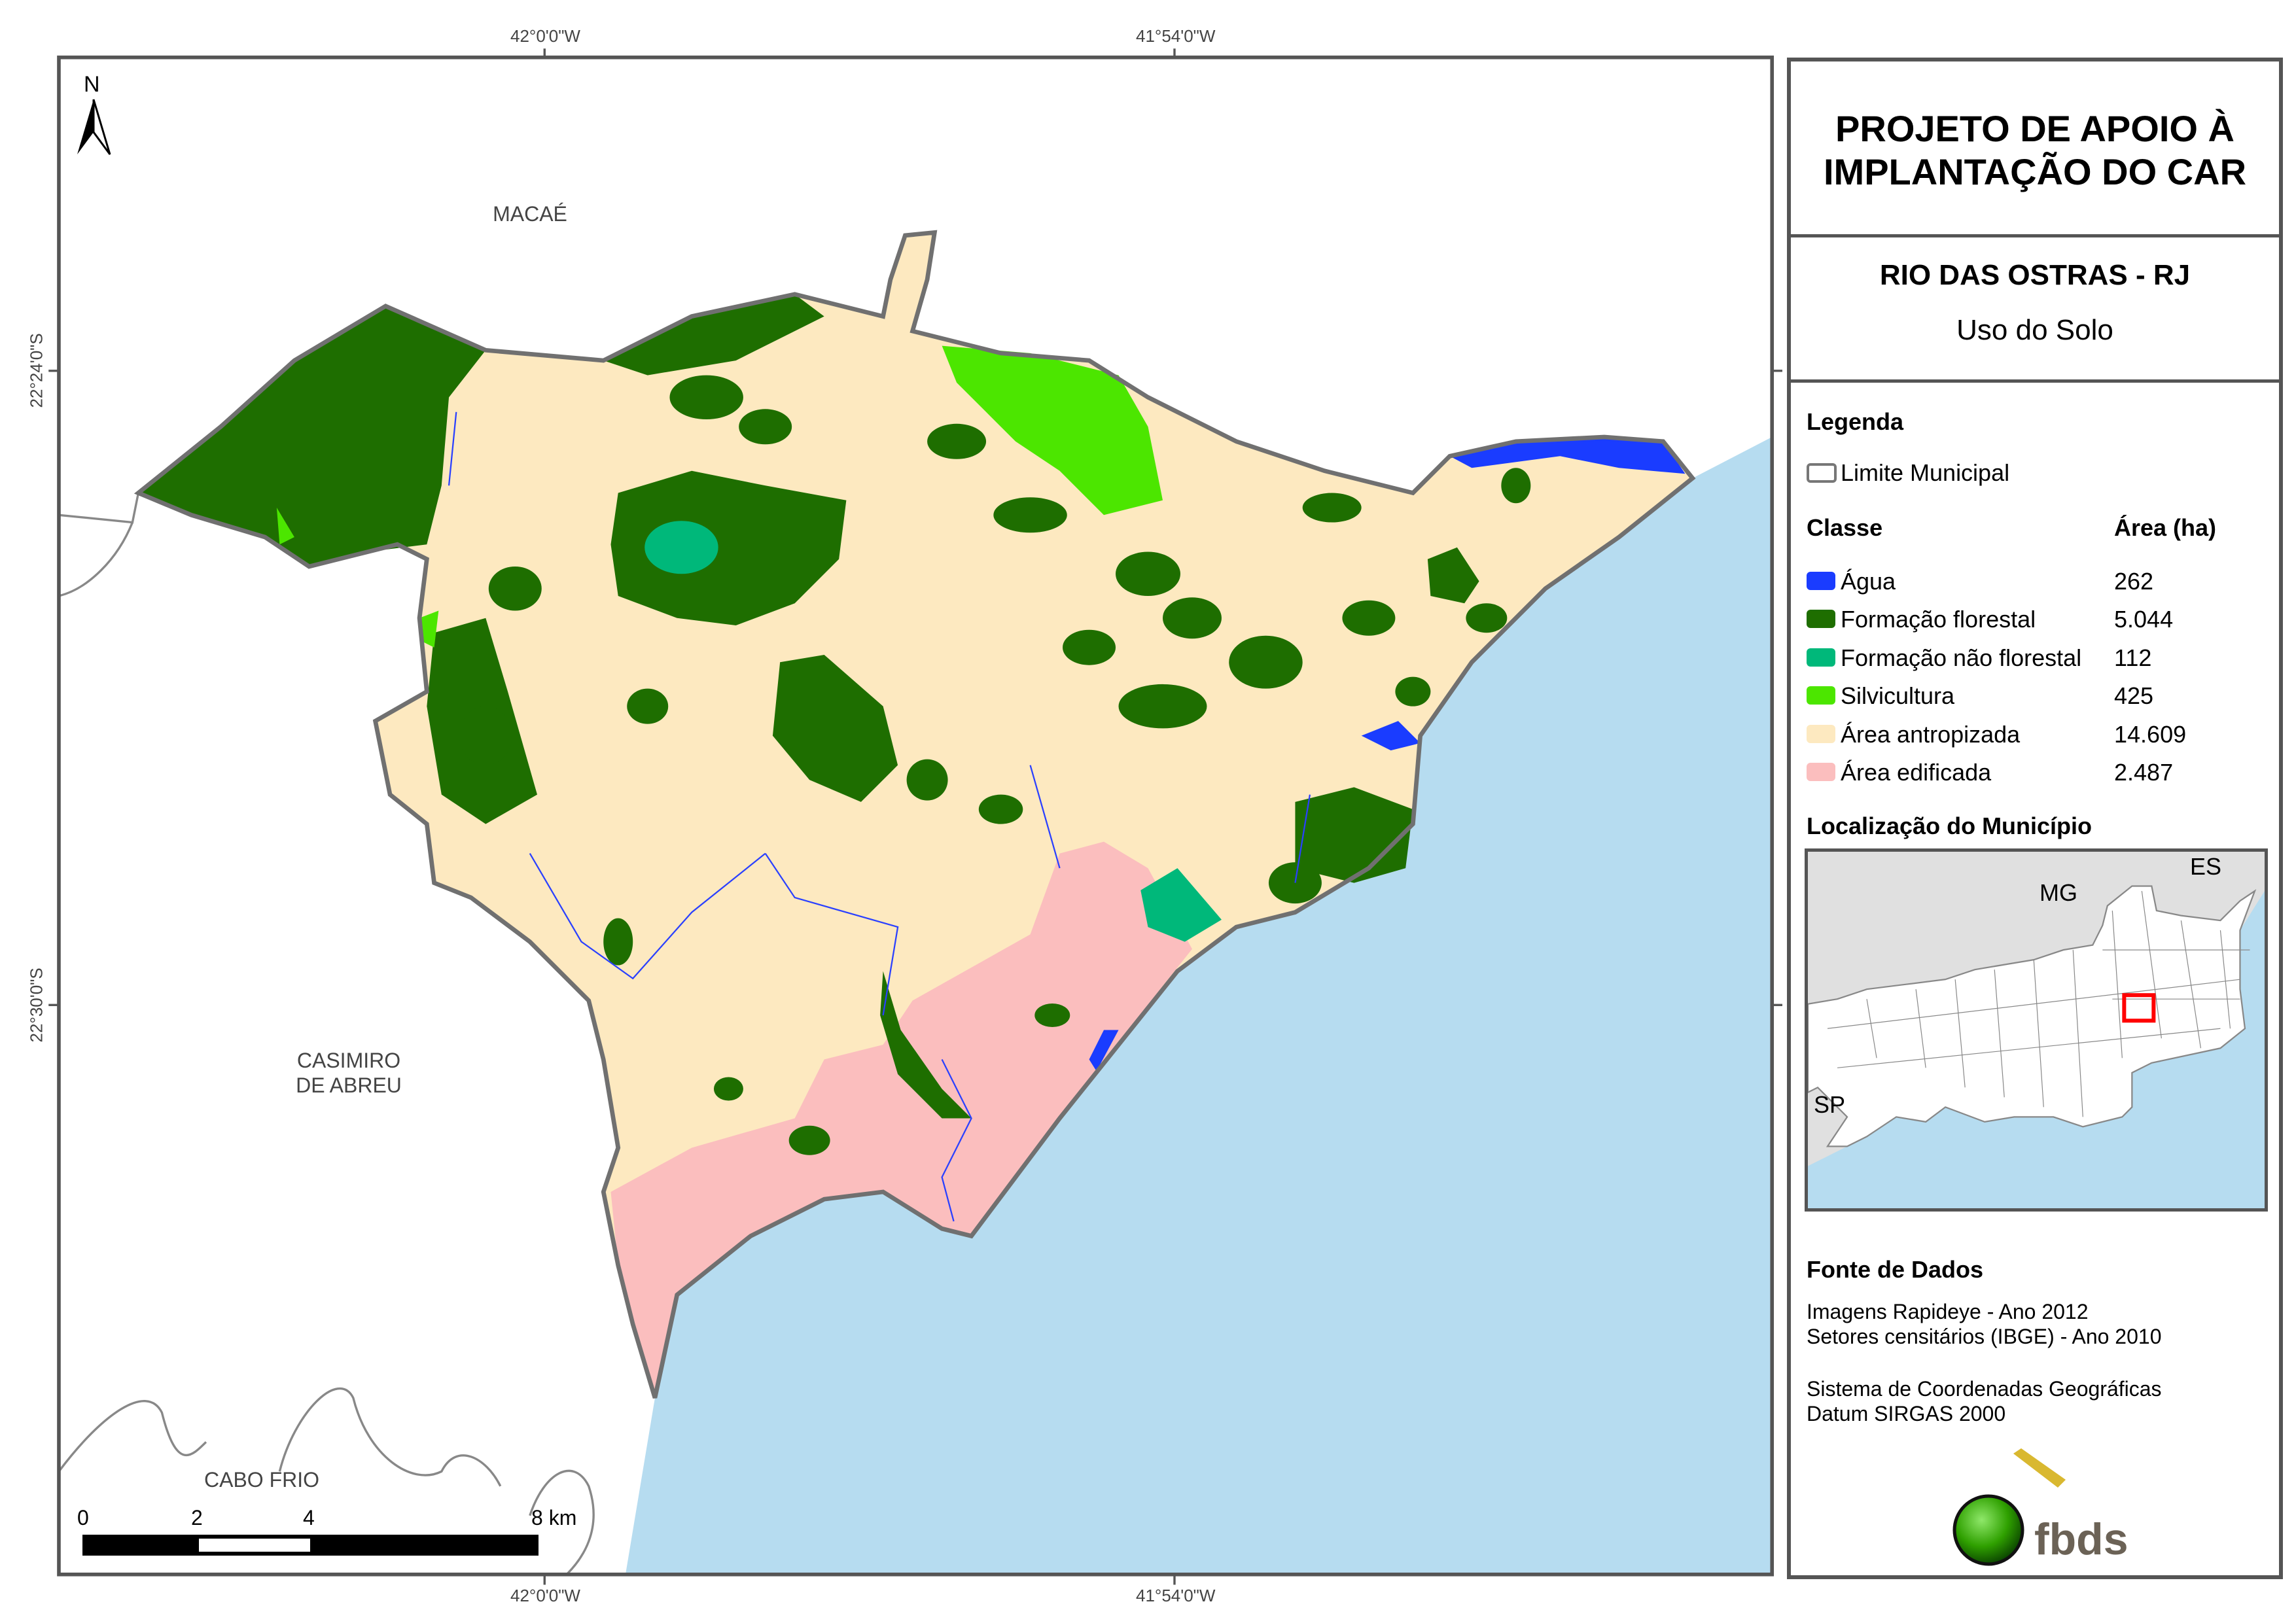 The width and height of the screenshot is (2296, 1623). Describe the element at coordinates (2035, 275) in the screenshot. I see `municipality-title: RIO DAS OSTRAS - RJ` at that location.